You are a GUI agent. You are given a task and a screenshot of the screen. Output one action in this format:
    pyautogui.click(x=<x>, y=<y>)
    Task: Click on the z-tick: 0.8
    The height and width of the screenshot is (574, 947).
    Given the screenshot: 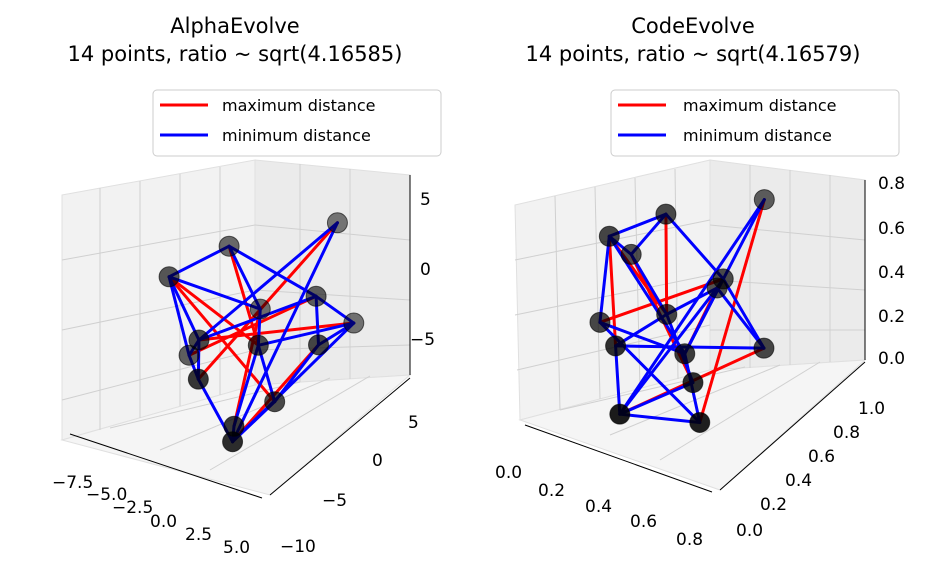 What is the action you would take?
    pyautogui.click(x=891, y=184)
    